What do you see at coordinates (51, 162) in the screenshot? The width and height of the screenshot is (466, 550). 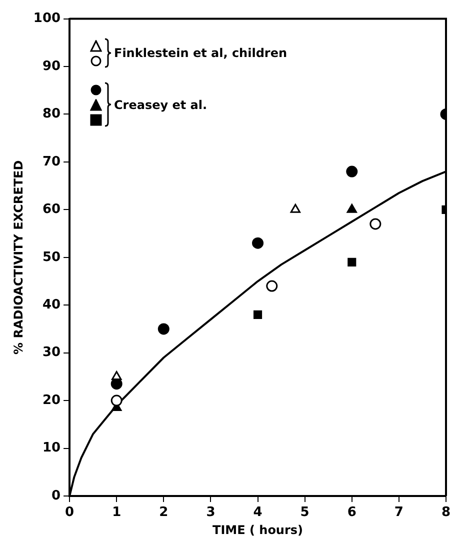 I see `y-tick-label: 70` at bounding box center [51, 162].